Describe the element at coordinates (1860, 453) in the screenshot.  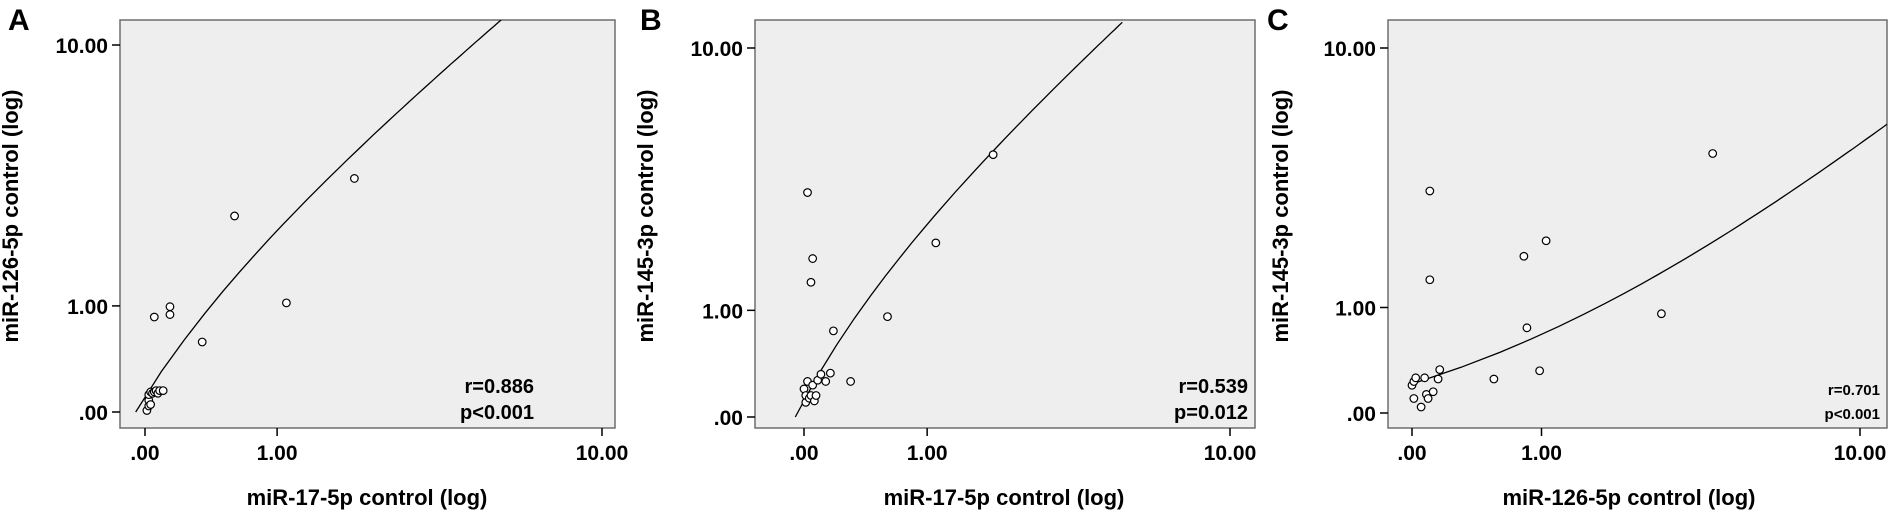
I see `panel-c-x-tick-label: 10.00` at that location.